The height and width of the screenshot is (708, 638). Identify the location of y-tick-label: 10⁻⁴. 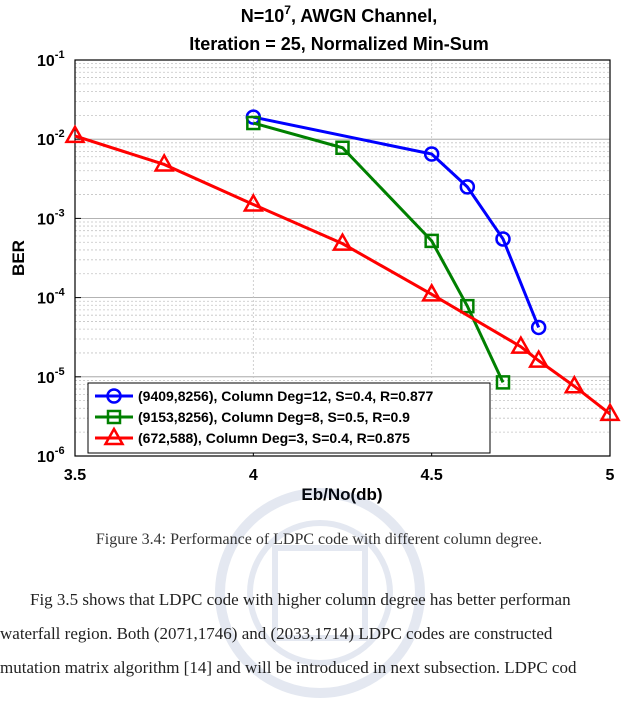
(51, 297).